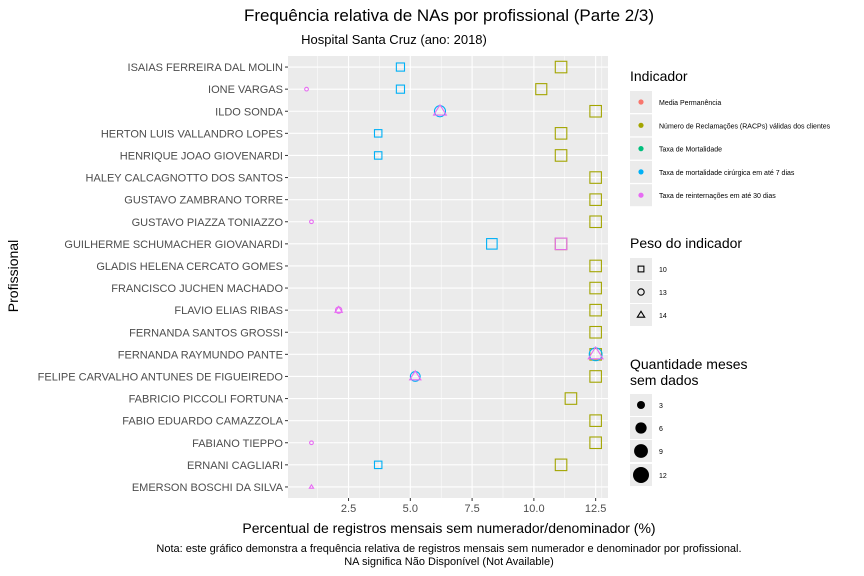 The image size is (864, 576). What do you see at coordinates (206, 400) in the screenshot?
I see `y-tick-label-fabricio-piccoli-fortuna: FABRICIO PICCOLI FORTUNA` at bounding box center [206, 400].